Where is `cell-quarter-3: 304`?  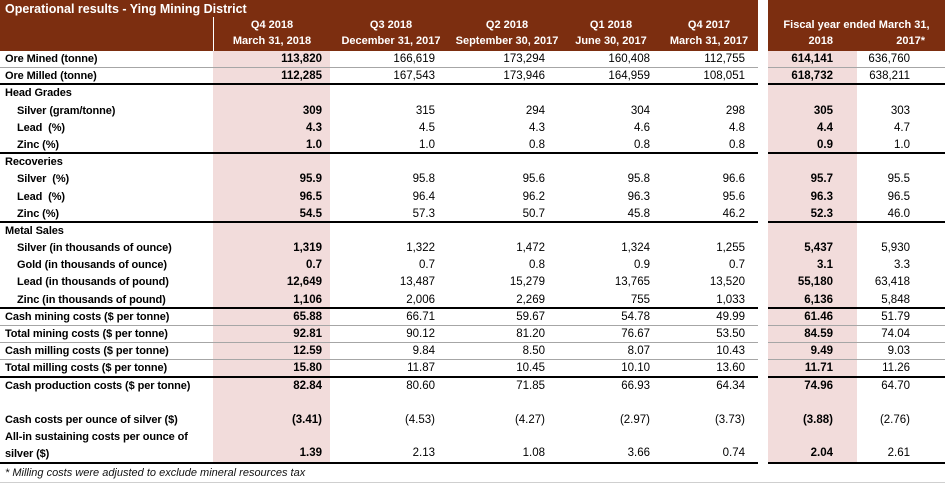
cell-quarter-3: 304 is located at coordinates (640, 110).